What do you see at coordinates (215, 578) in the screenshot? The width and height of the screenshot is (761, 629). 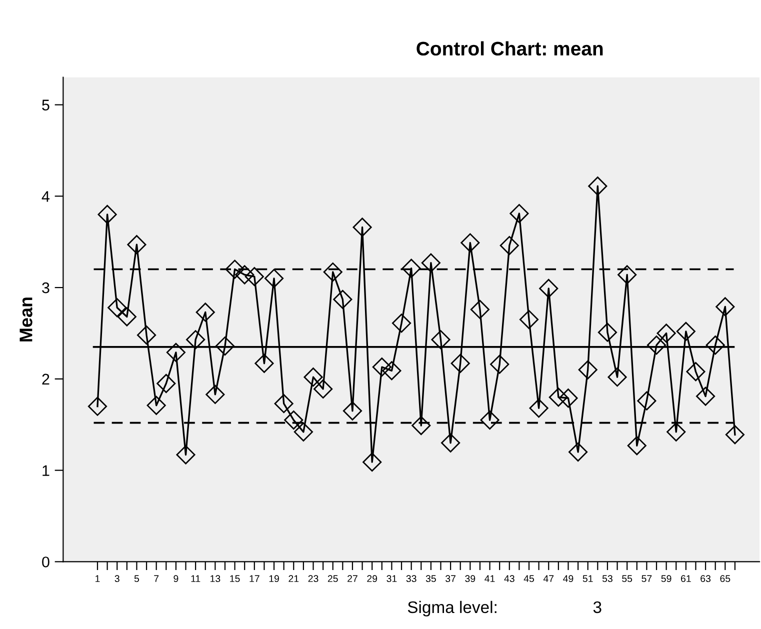 I see `x-tick-label: 13` at bounding box center [215, 578].